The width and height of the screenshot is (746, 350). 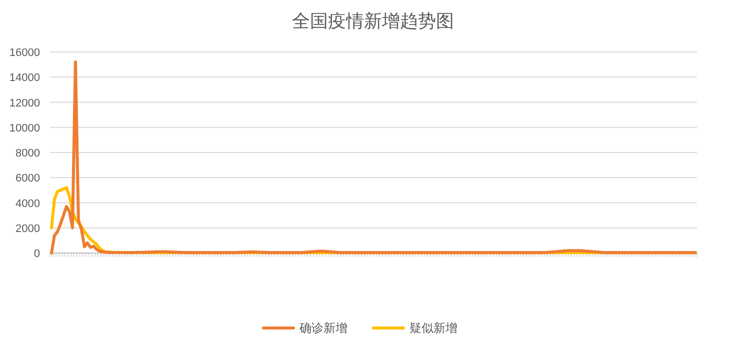 What do you see at coordinates (24, 128) in the screenshot?
I see `y-tick-label: 10000` at bounding box center [24, 128].